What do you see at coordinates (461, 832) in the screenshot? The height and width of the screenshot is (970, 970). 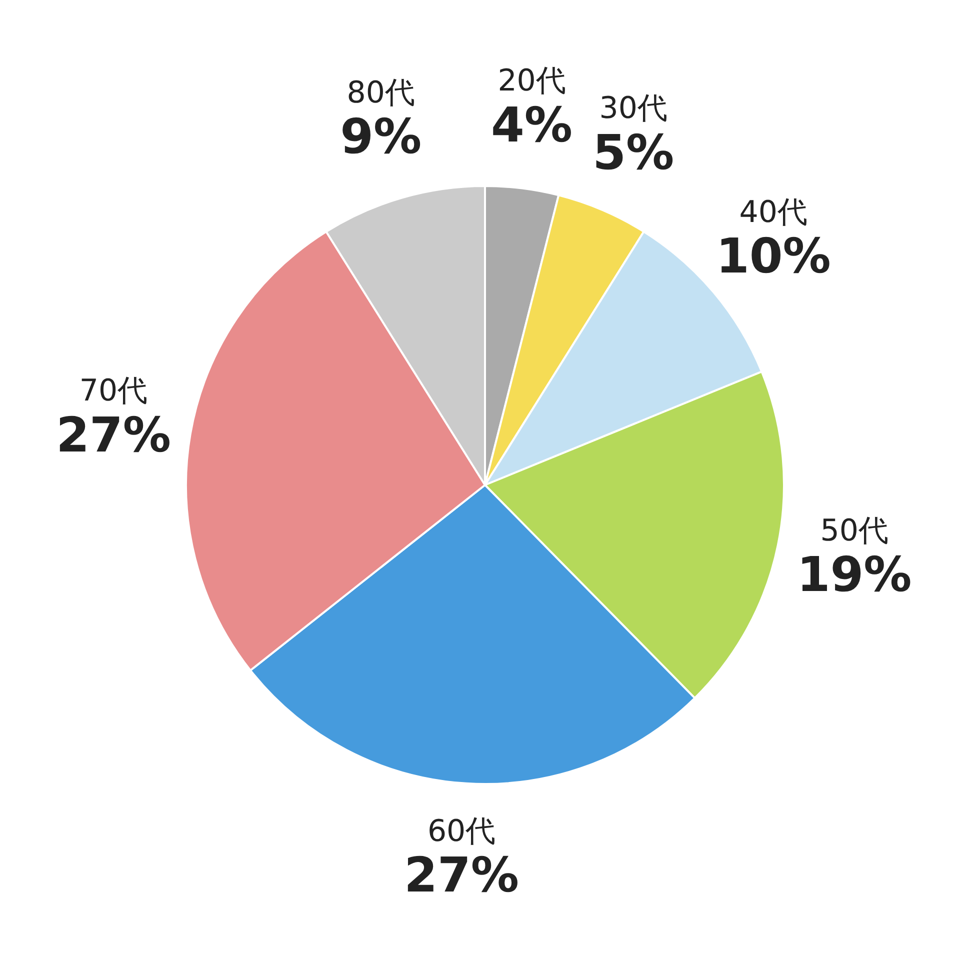 I see `slice-label: 60代` at bounding box center [461, 832].